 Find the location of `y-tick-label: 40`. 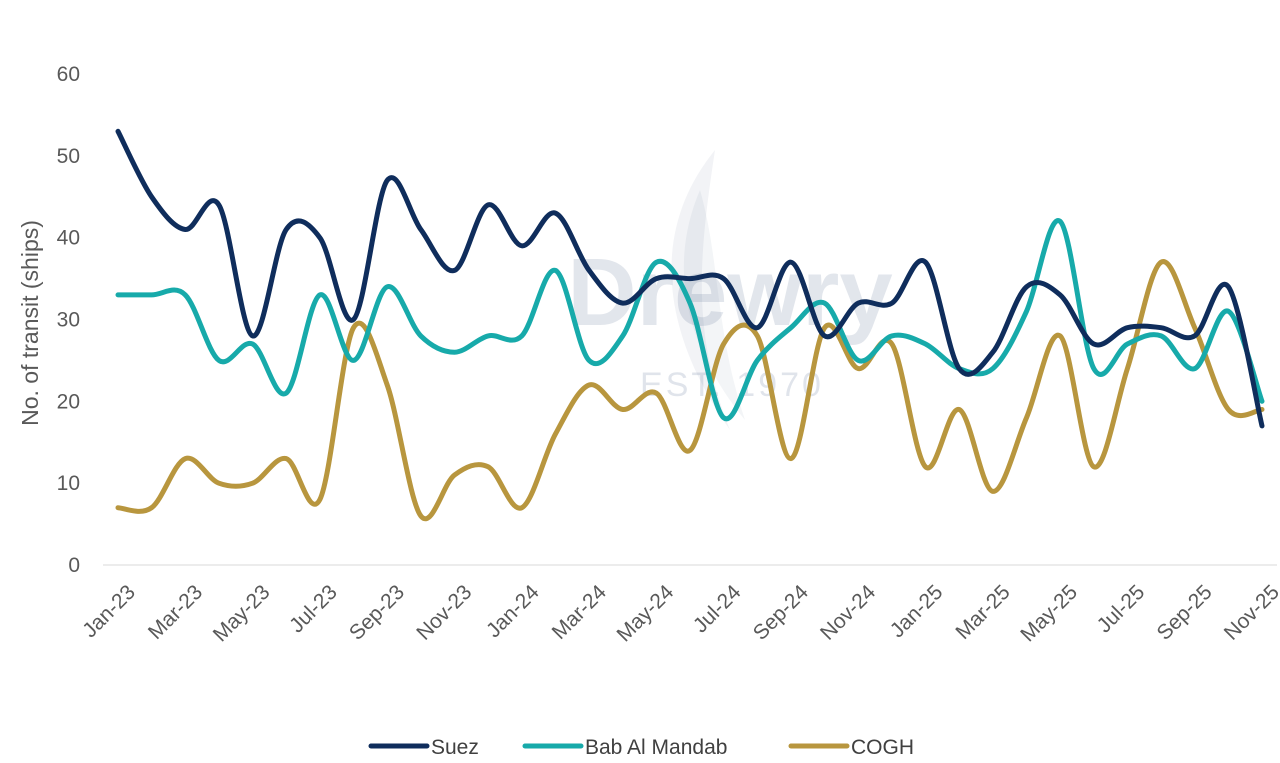

y-tick-label: 40 is located at coordinates (68, 238).